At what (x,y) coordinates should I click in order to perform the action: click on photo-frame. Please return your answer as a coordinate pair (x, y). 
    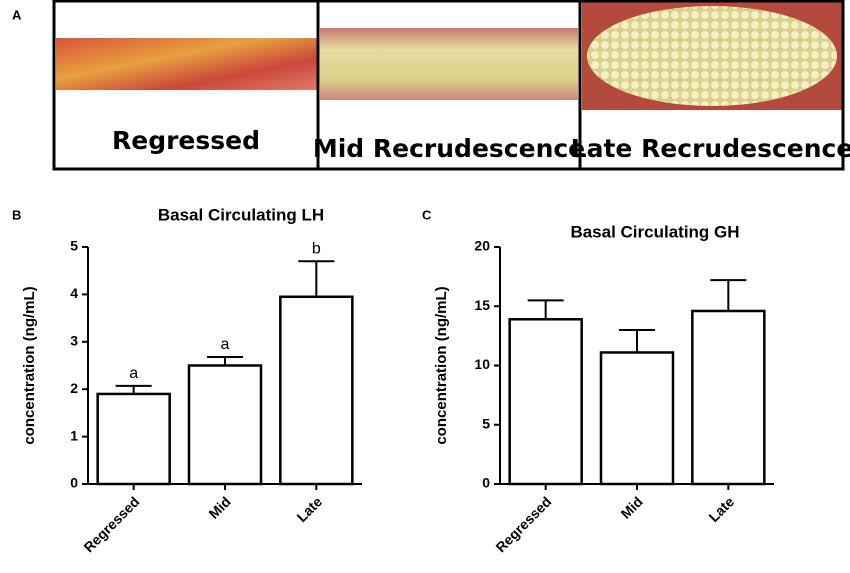
    Looking at the image, I should click on (711, 85).